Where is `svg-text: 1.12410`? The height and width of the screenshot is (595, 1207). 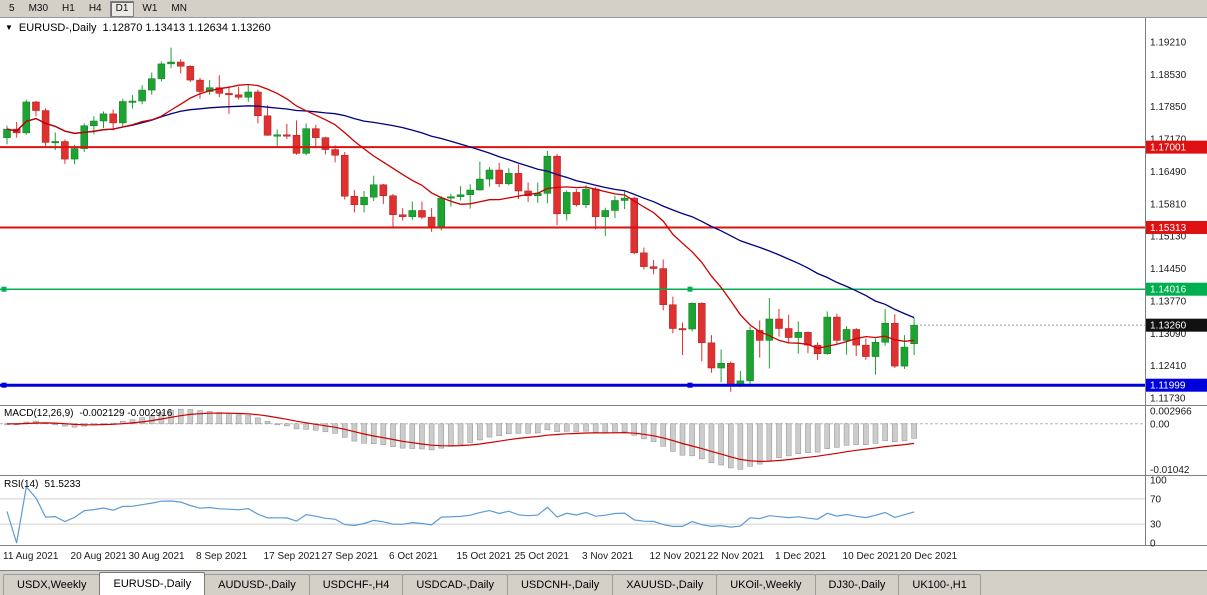 svg-text: 1.12410 is located at coordinates (1168, 366).